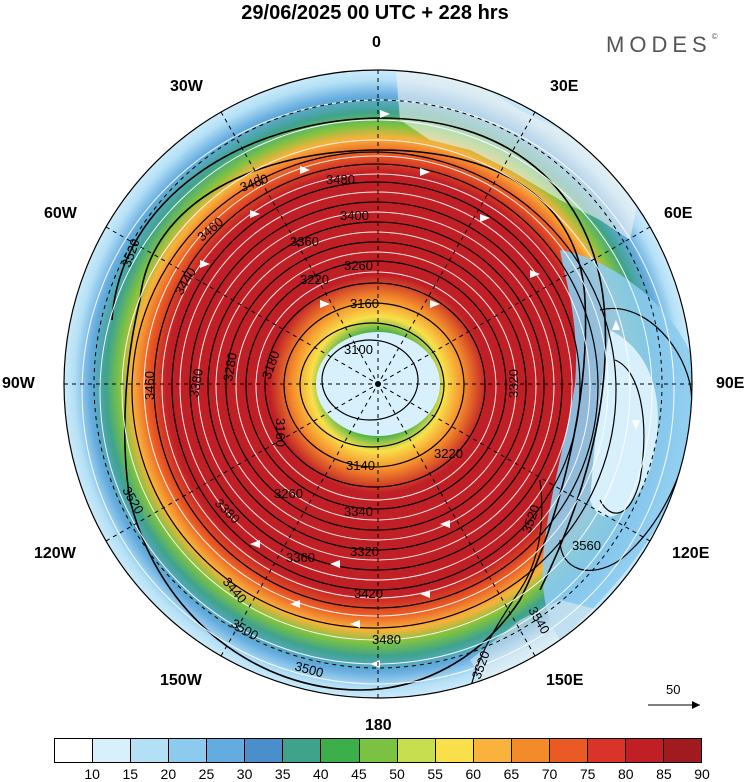 The image size is (750, 782). Describe the element at coordinates (511, 774) in the screenshot. I see `colorbar-tick-label: 65` at that location.